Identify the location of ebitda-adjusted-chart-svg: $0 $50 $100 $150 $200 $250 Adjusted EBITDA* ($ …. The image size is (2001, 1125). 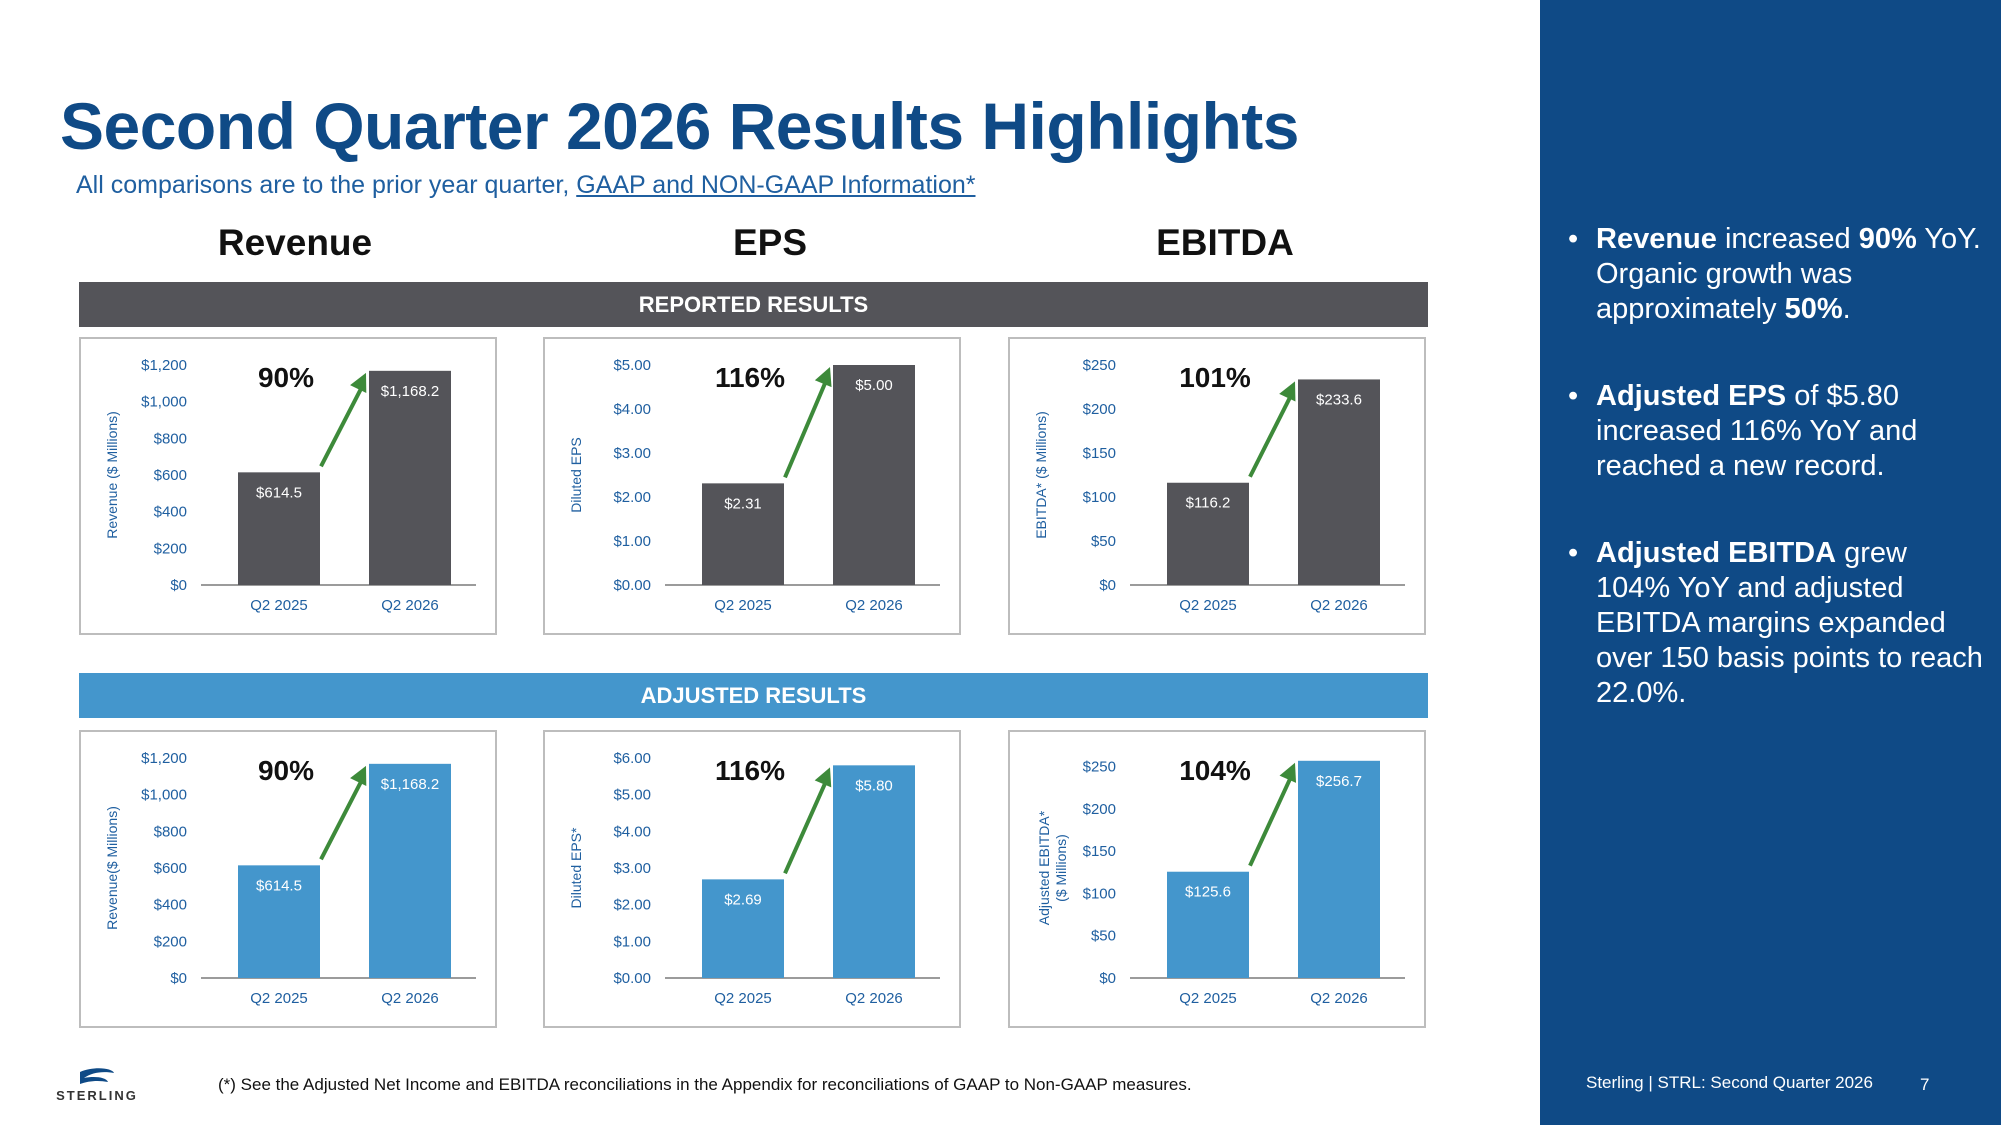
(1220, 881).